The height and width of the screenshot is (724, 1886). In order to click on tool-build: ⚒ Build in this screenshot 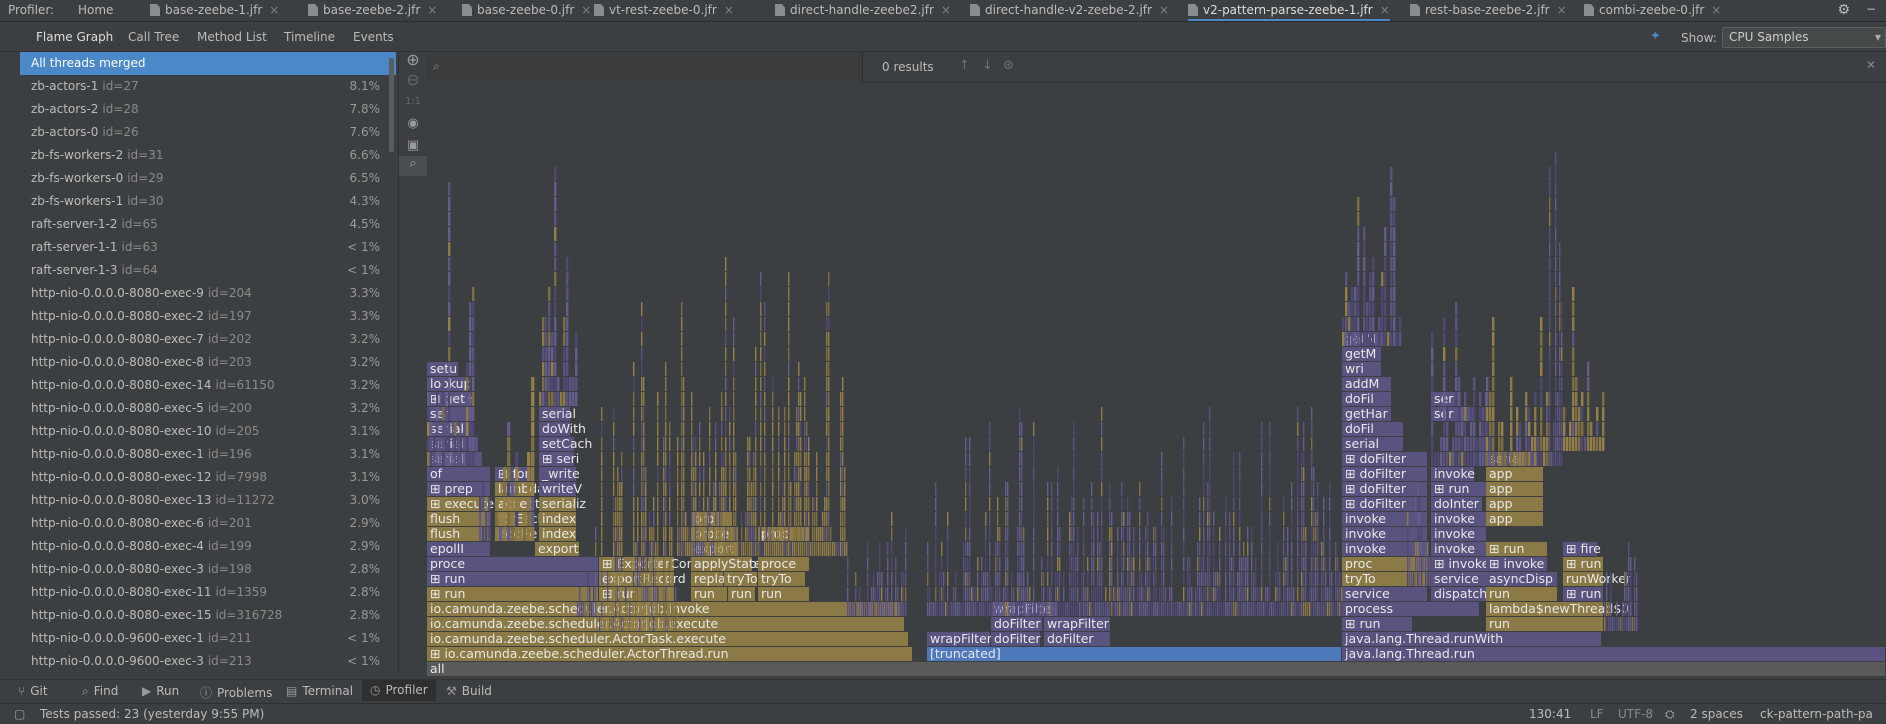, I will do `click(469, 691)`.